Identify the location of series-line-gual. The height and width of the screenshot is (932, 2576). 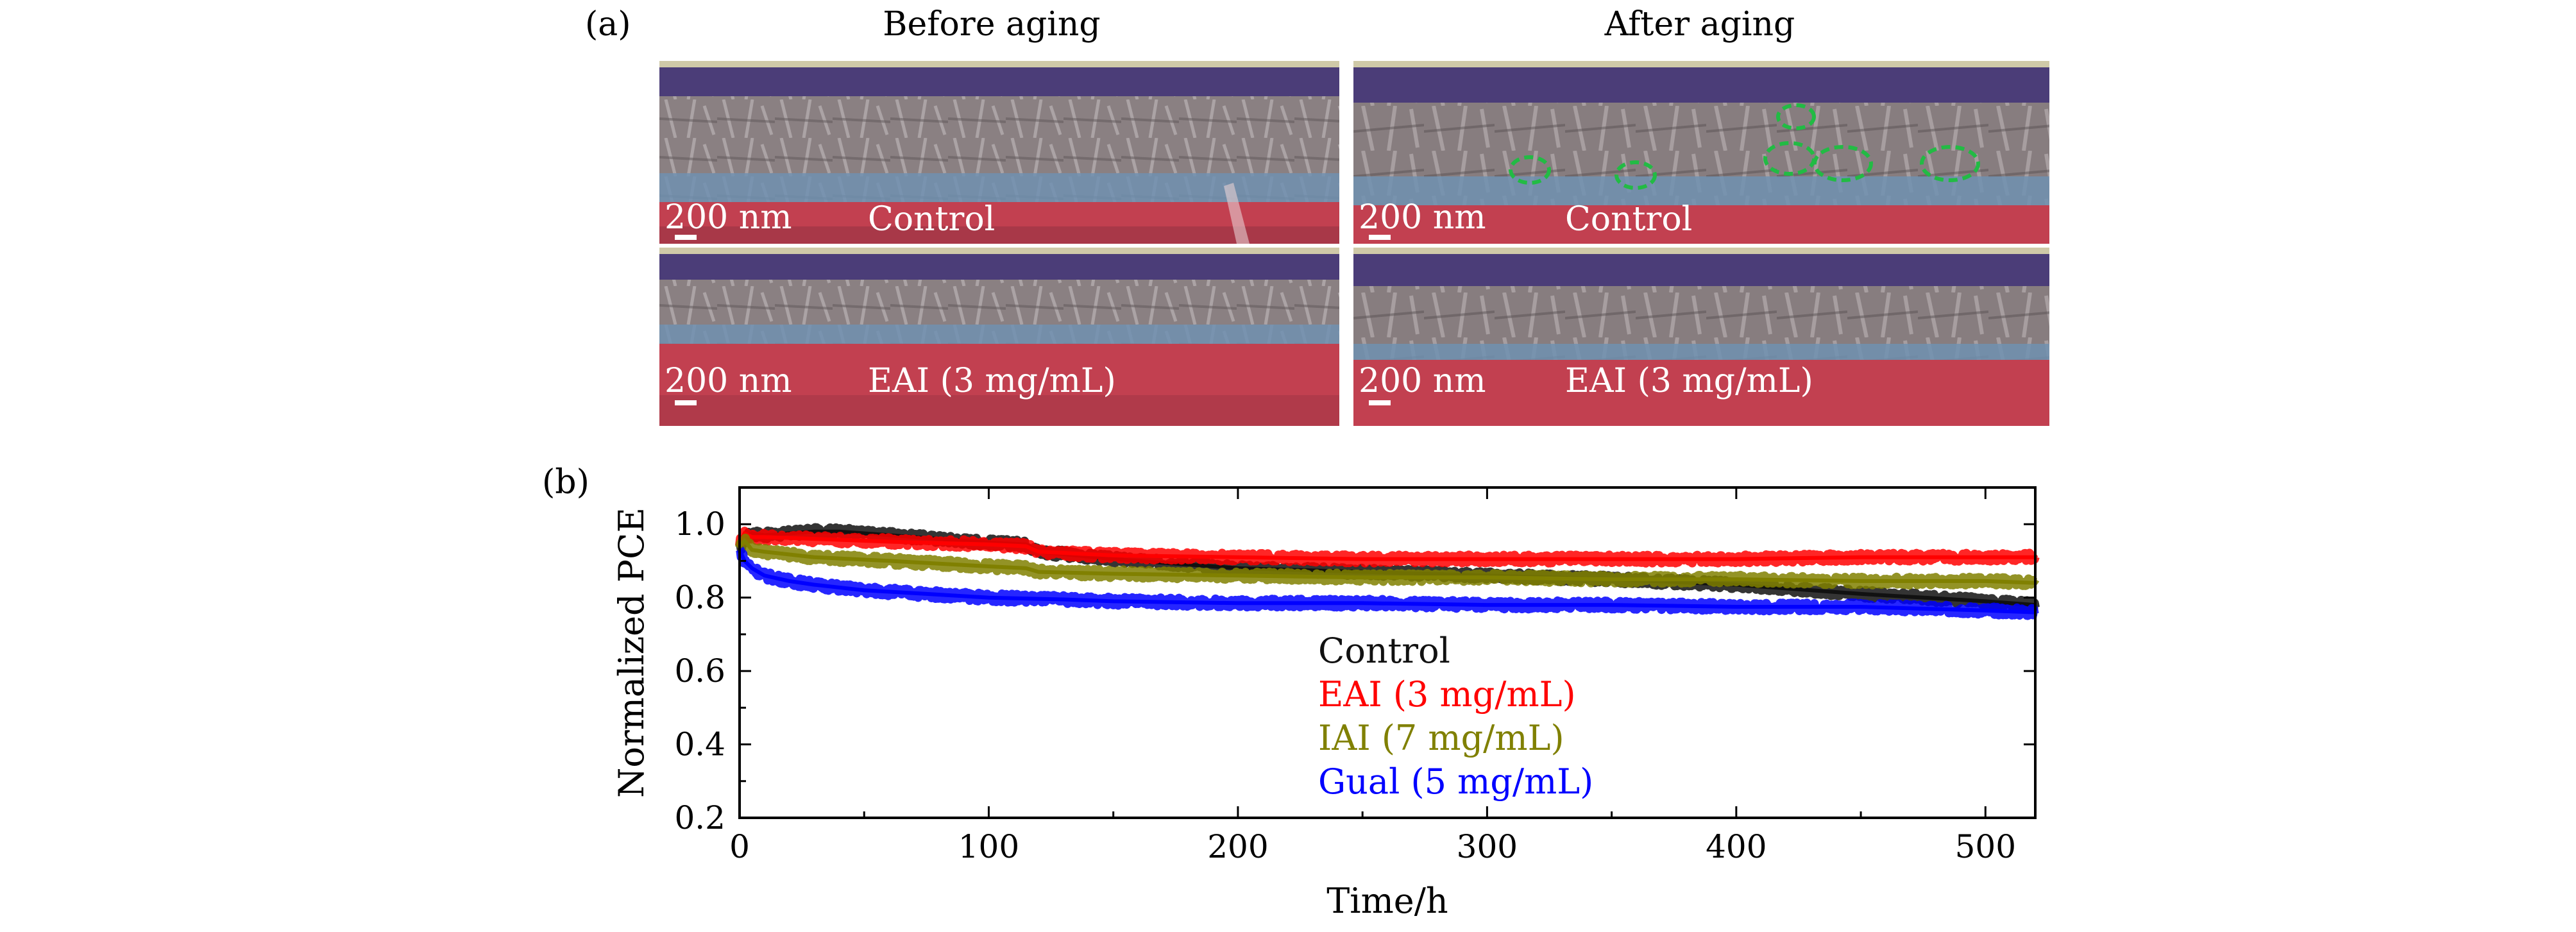
(1387, 581).